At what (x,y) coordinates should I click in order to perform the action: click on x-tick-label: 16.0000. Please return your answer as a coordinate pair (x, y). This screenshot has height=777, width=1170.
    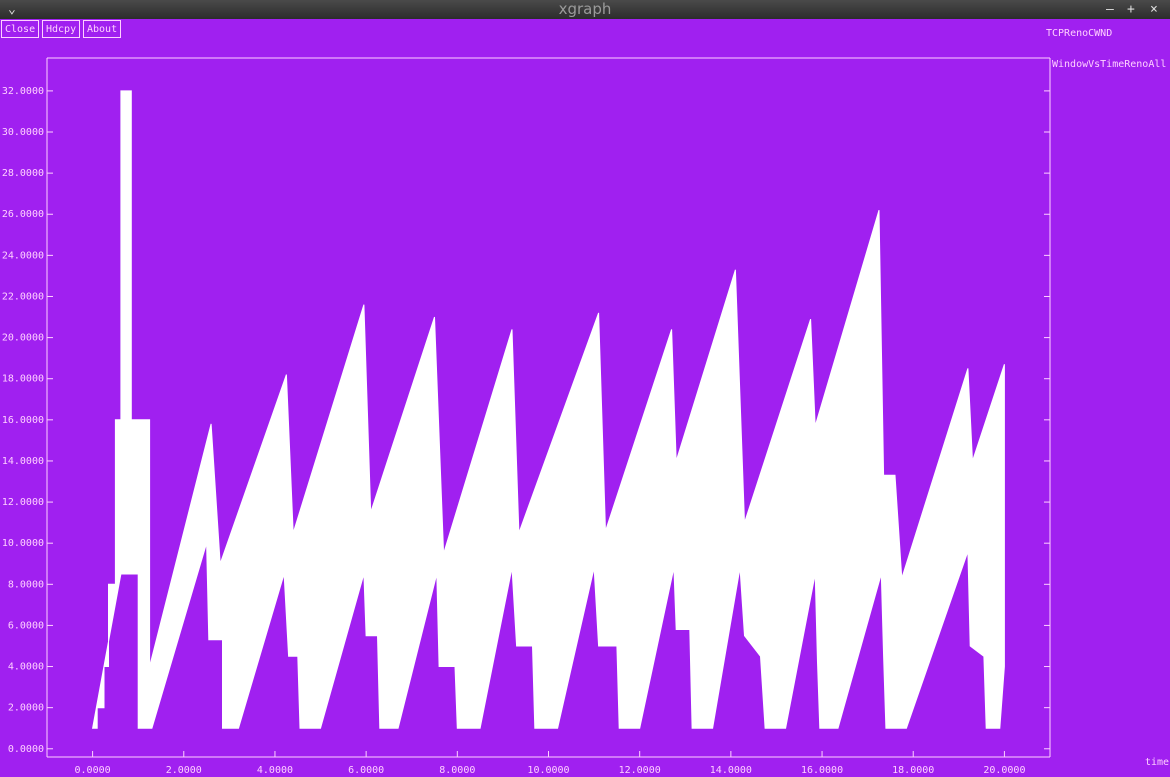
    Looking at the image, I should click on (822, 770).